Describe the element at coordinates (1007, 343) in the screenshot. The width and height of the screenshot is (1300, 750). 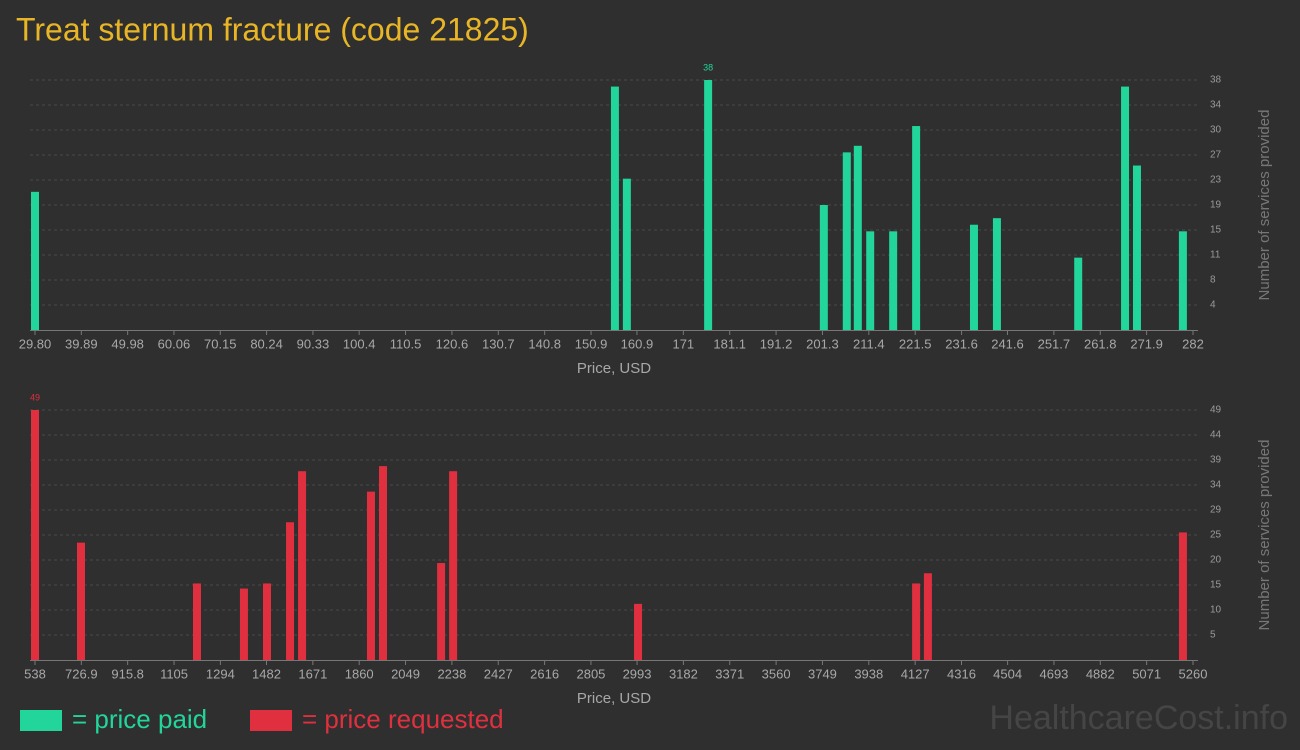
I see `x-tick-label: 241.6` at that location.